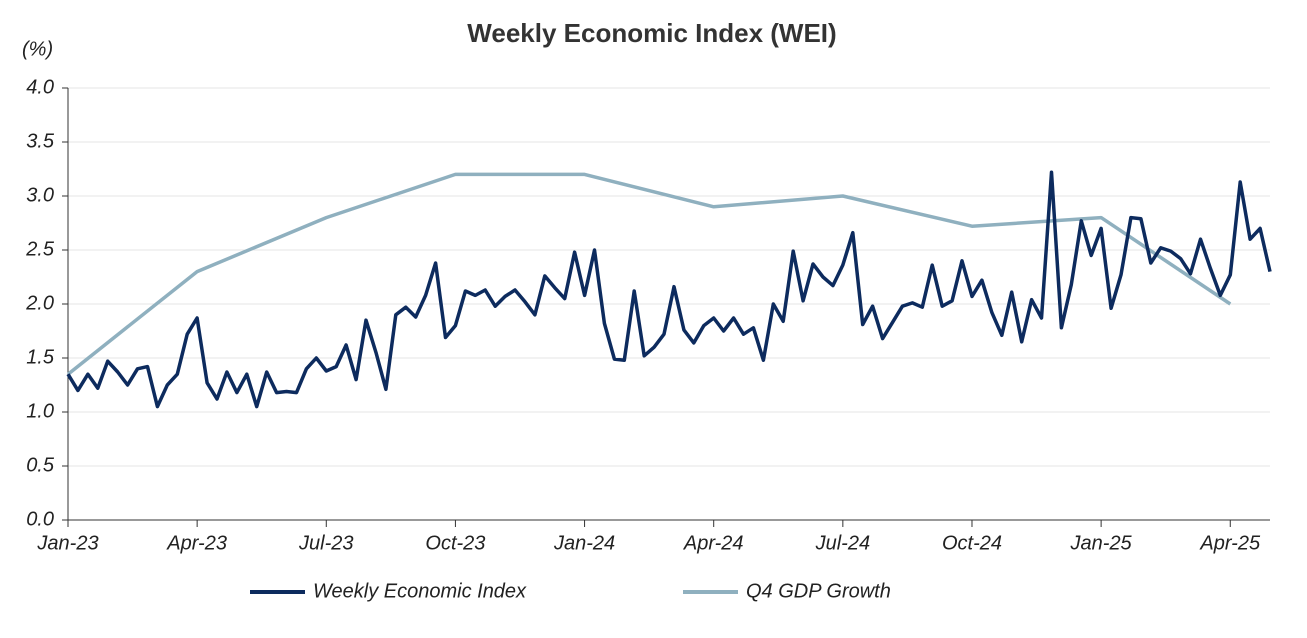  What do you see at coordinates (196, 543) in the screenshot?
I see `x-tick-label: Apr-23` at bounding box center [196, 543].